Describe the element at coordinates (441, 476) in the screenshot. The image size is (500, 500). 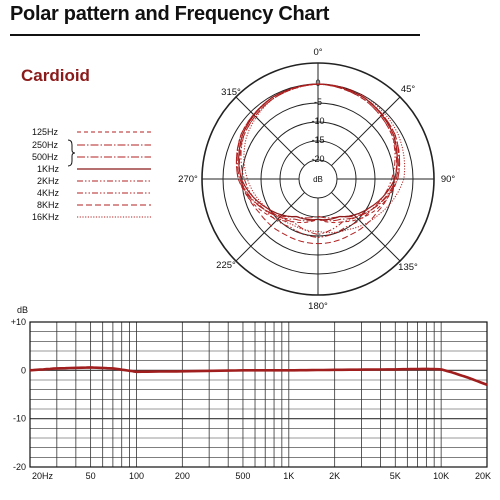
I see `freq-xtick-label: 10K` at that location.